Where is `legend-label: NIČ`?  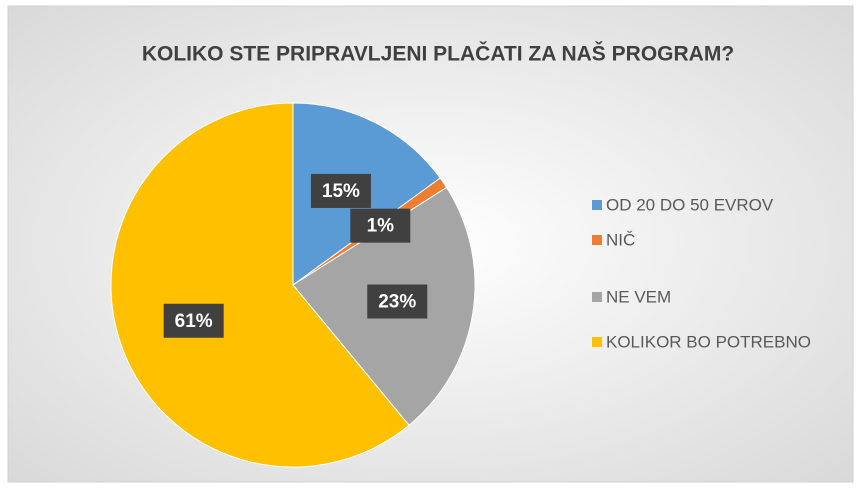 legend-label: NIČ is located at coordinates (620, 239).